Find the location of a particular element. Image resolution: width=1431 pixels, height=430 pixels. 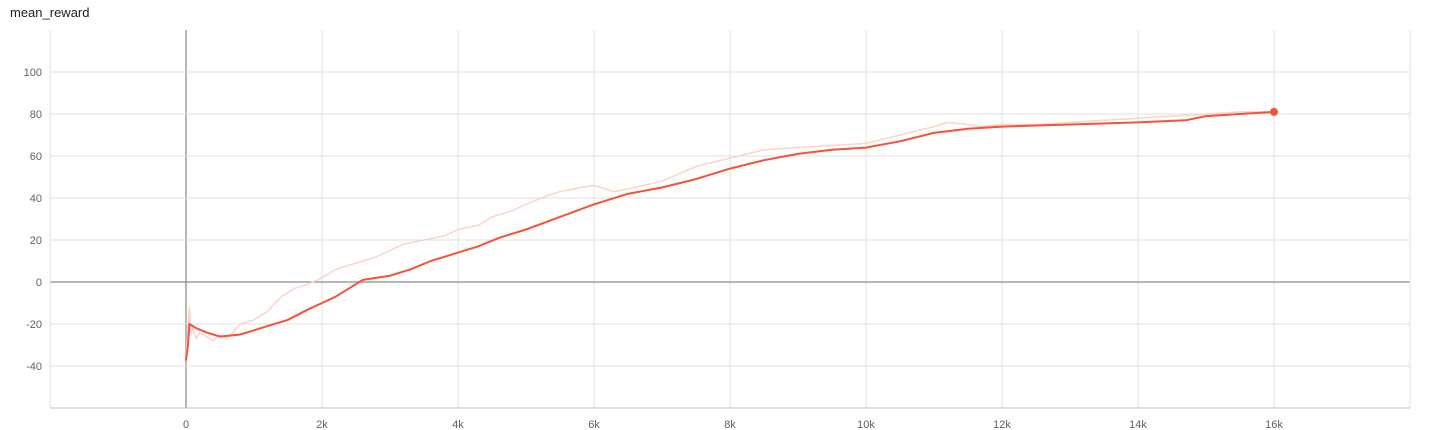

y-tick-label: 80 is located at coordinates (36, 115).